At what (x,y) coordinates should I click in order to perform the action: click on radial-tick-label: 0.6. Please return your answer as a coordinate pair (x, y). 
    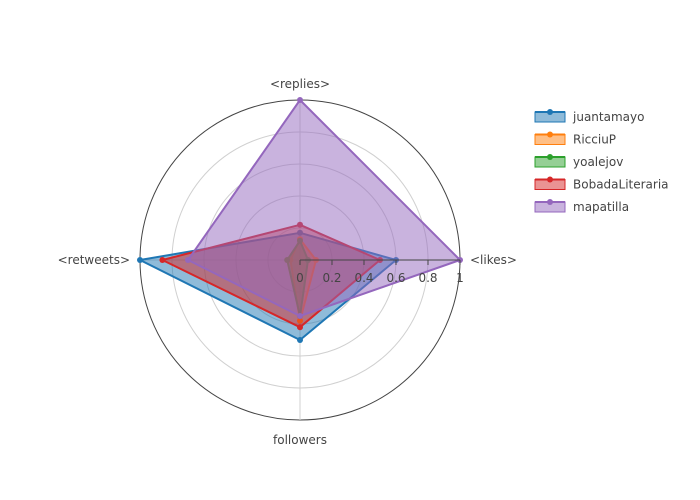
    Looking at the image, I should click on (395, 278).